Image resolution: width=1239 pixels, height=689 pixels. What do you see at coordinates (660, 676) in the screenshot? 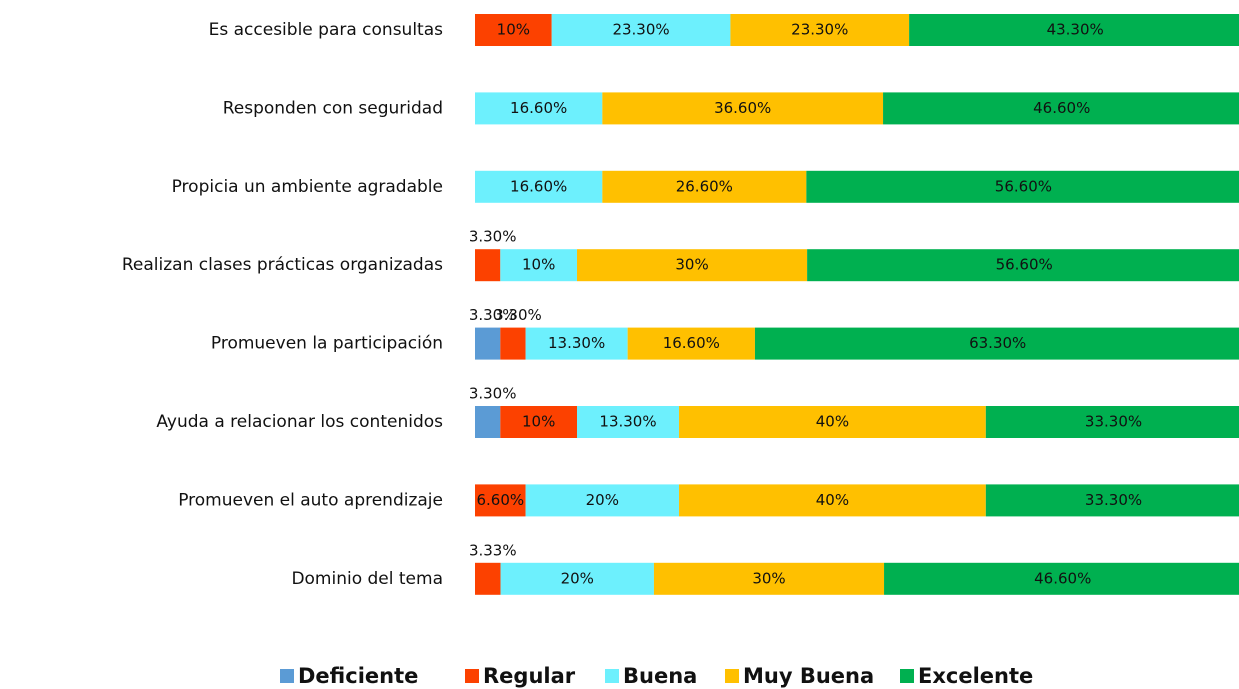
I see `legend-label: Buena` at bounding box center [660, 676].